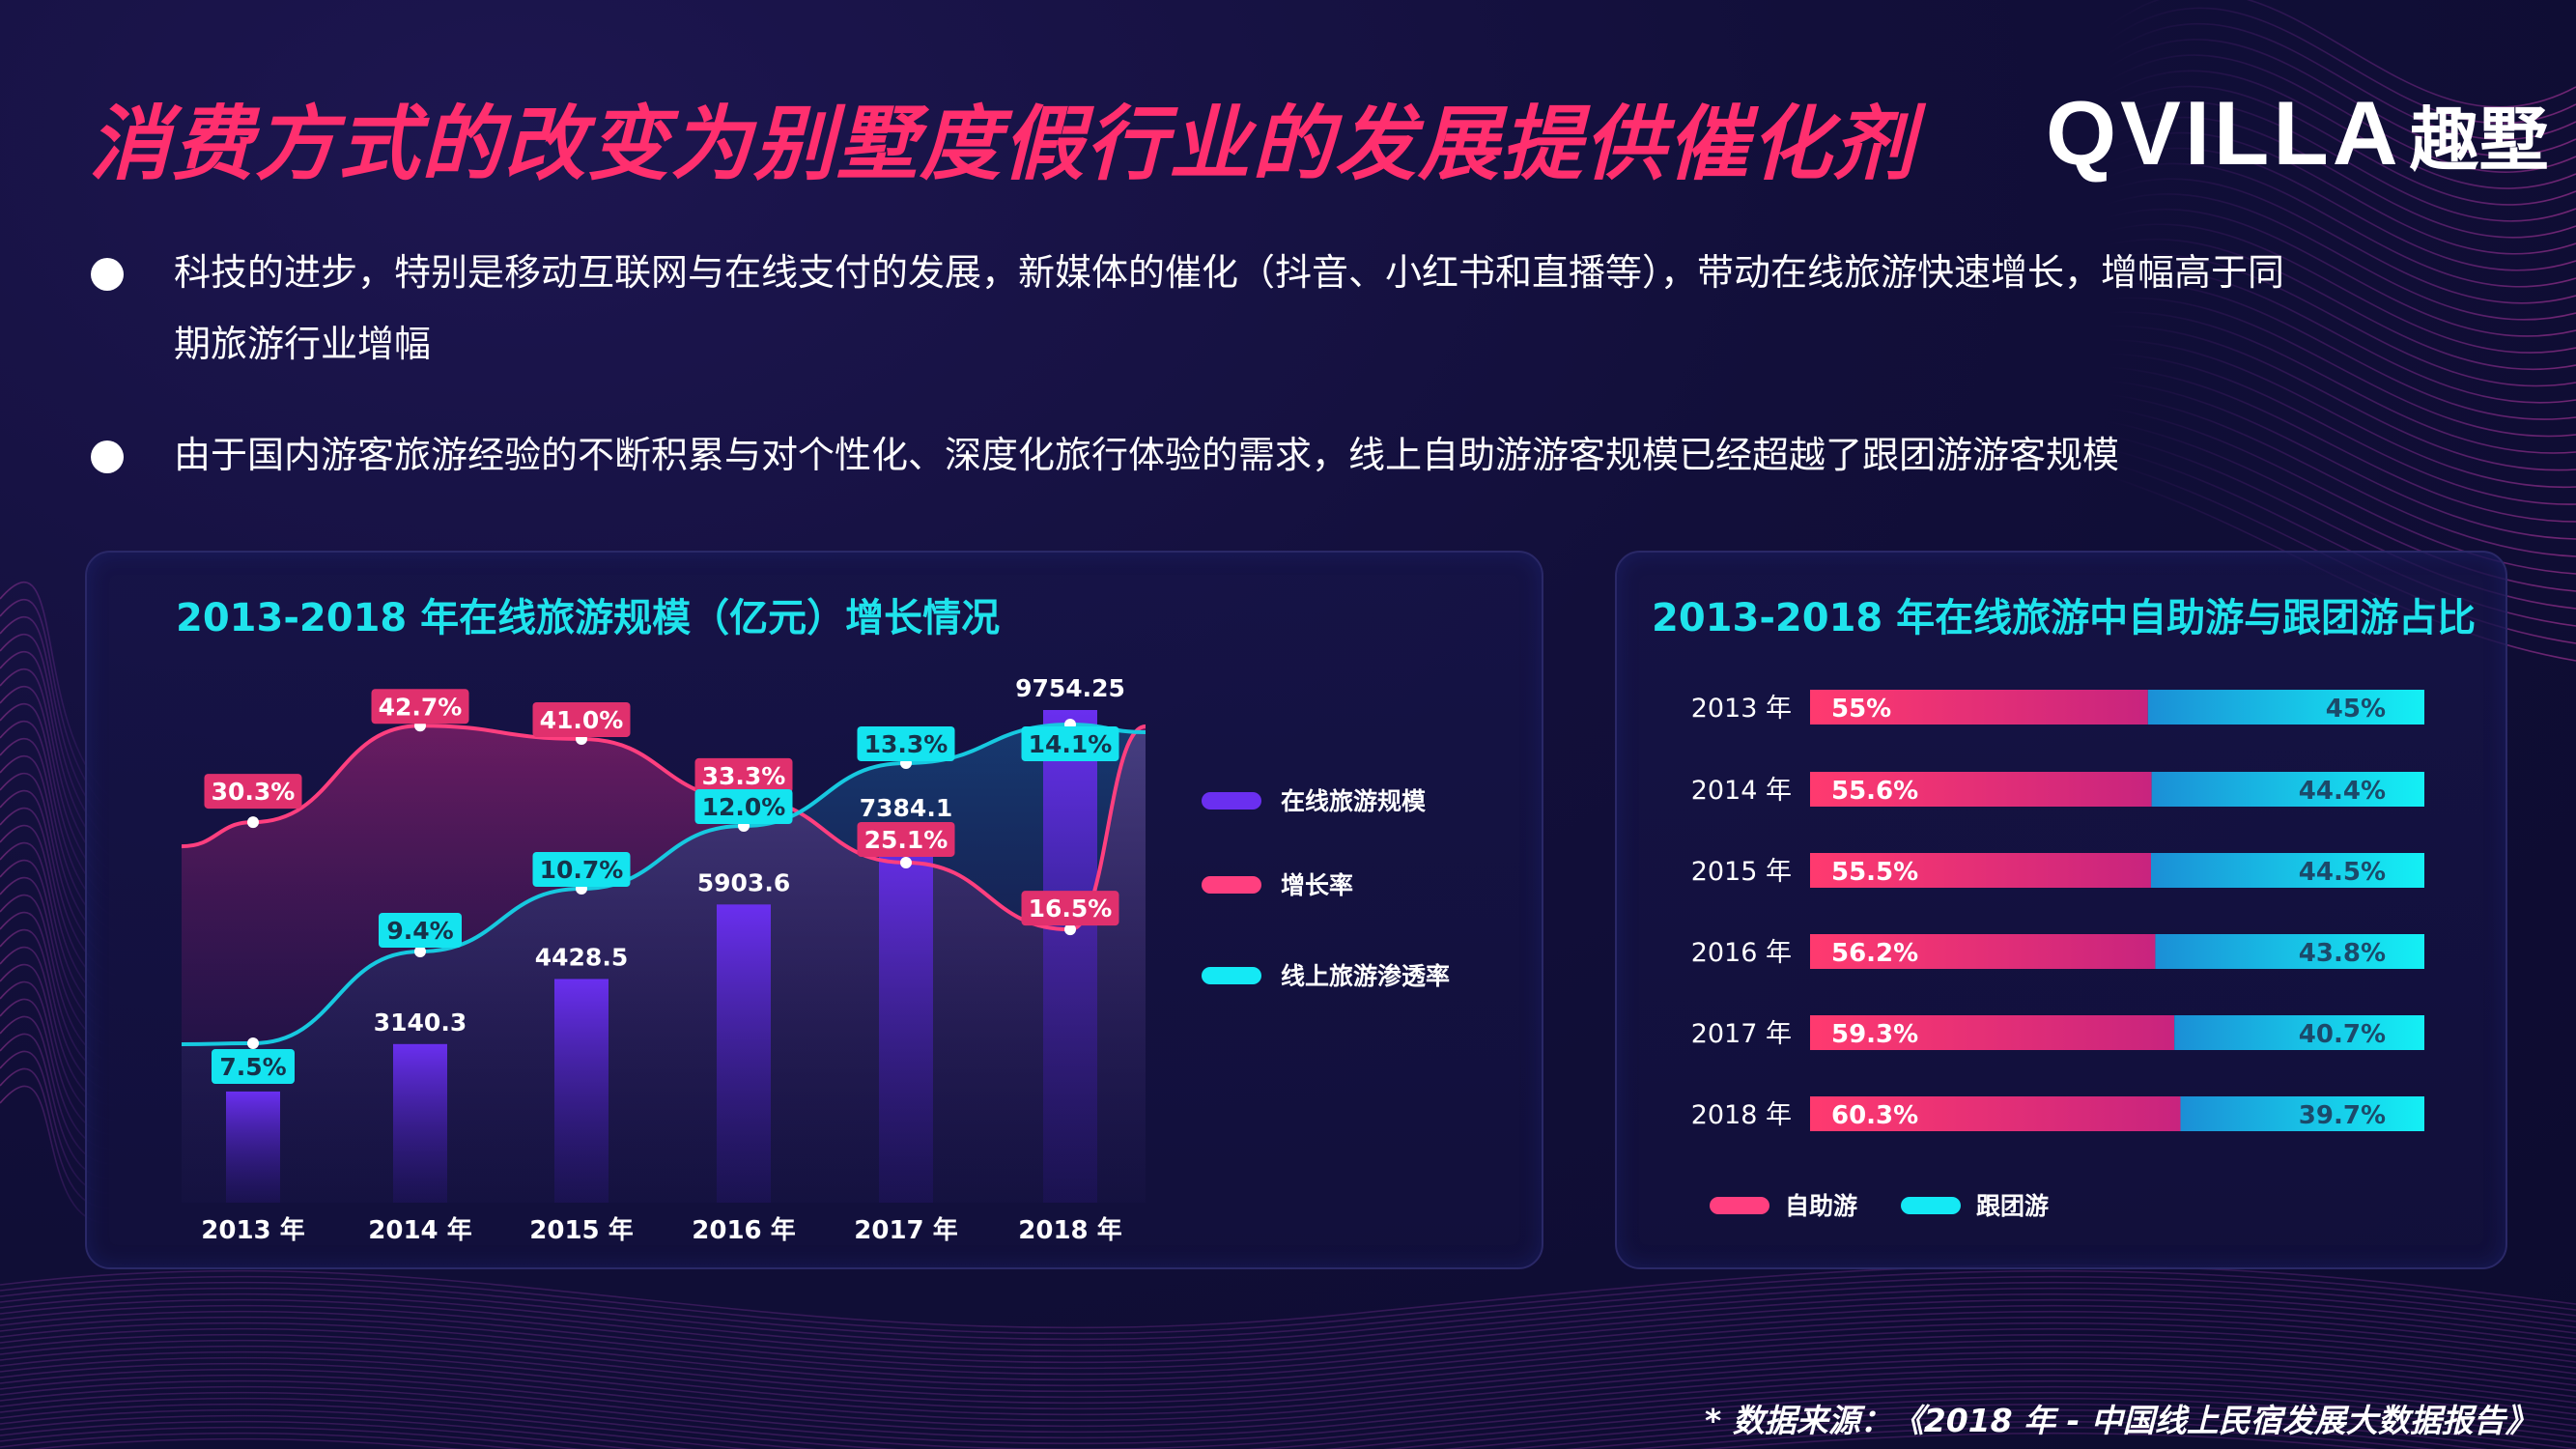  What do you see at coordinates (1874, 791) in the screenshot?
I see `self-guided-value-label: 55.6%` at bounding box center [1874, 791].